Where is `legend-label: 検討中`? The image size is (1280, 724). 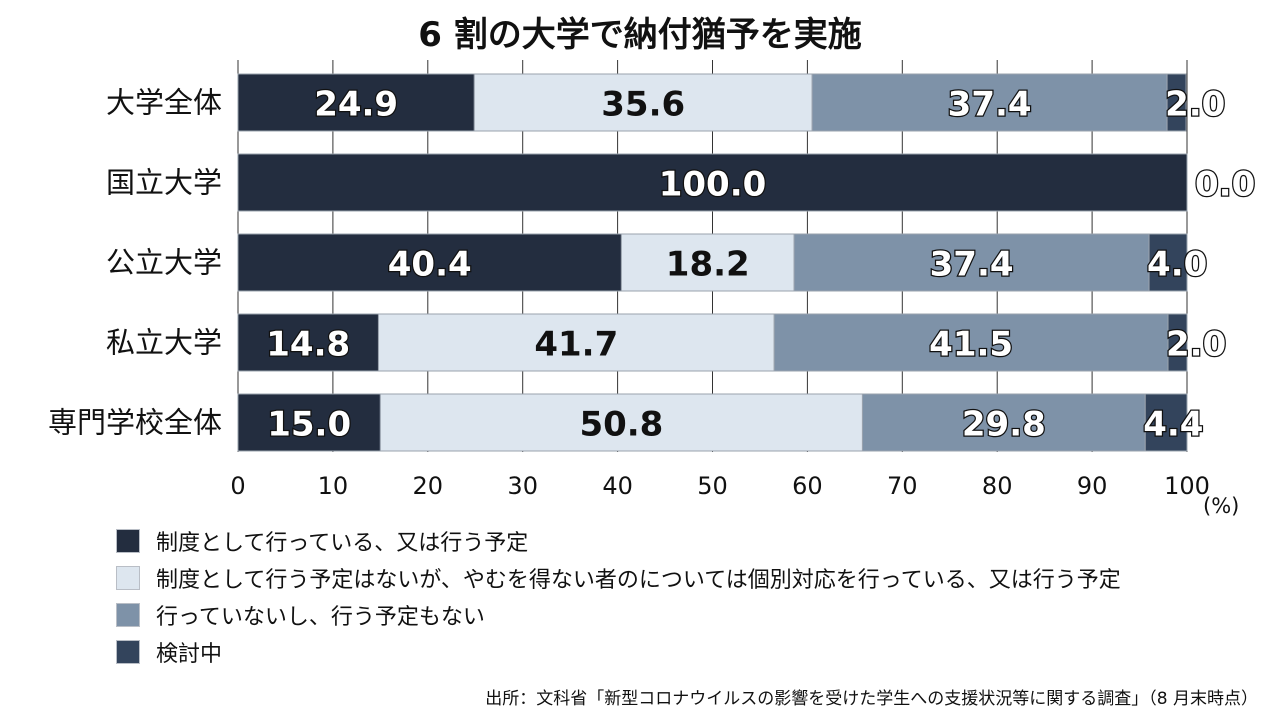 legend-label: 検討中 is located at coordinates (189, 654).